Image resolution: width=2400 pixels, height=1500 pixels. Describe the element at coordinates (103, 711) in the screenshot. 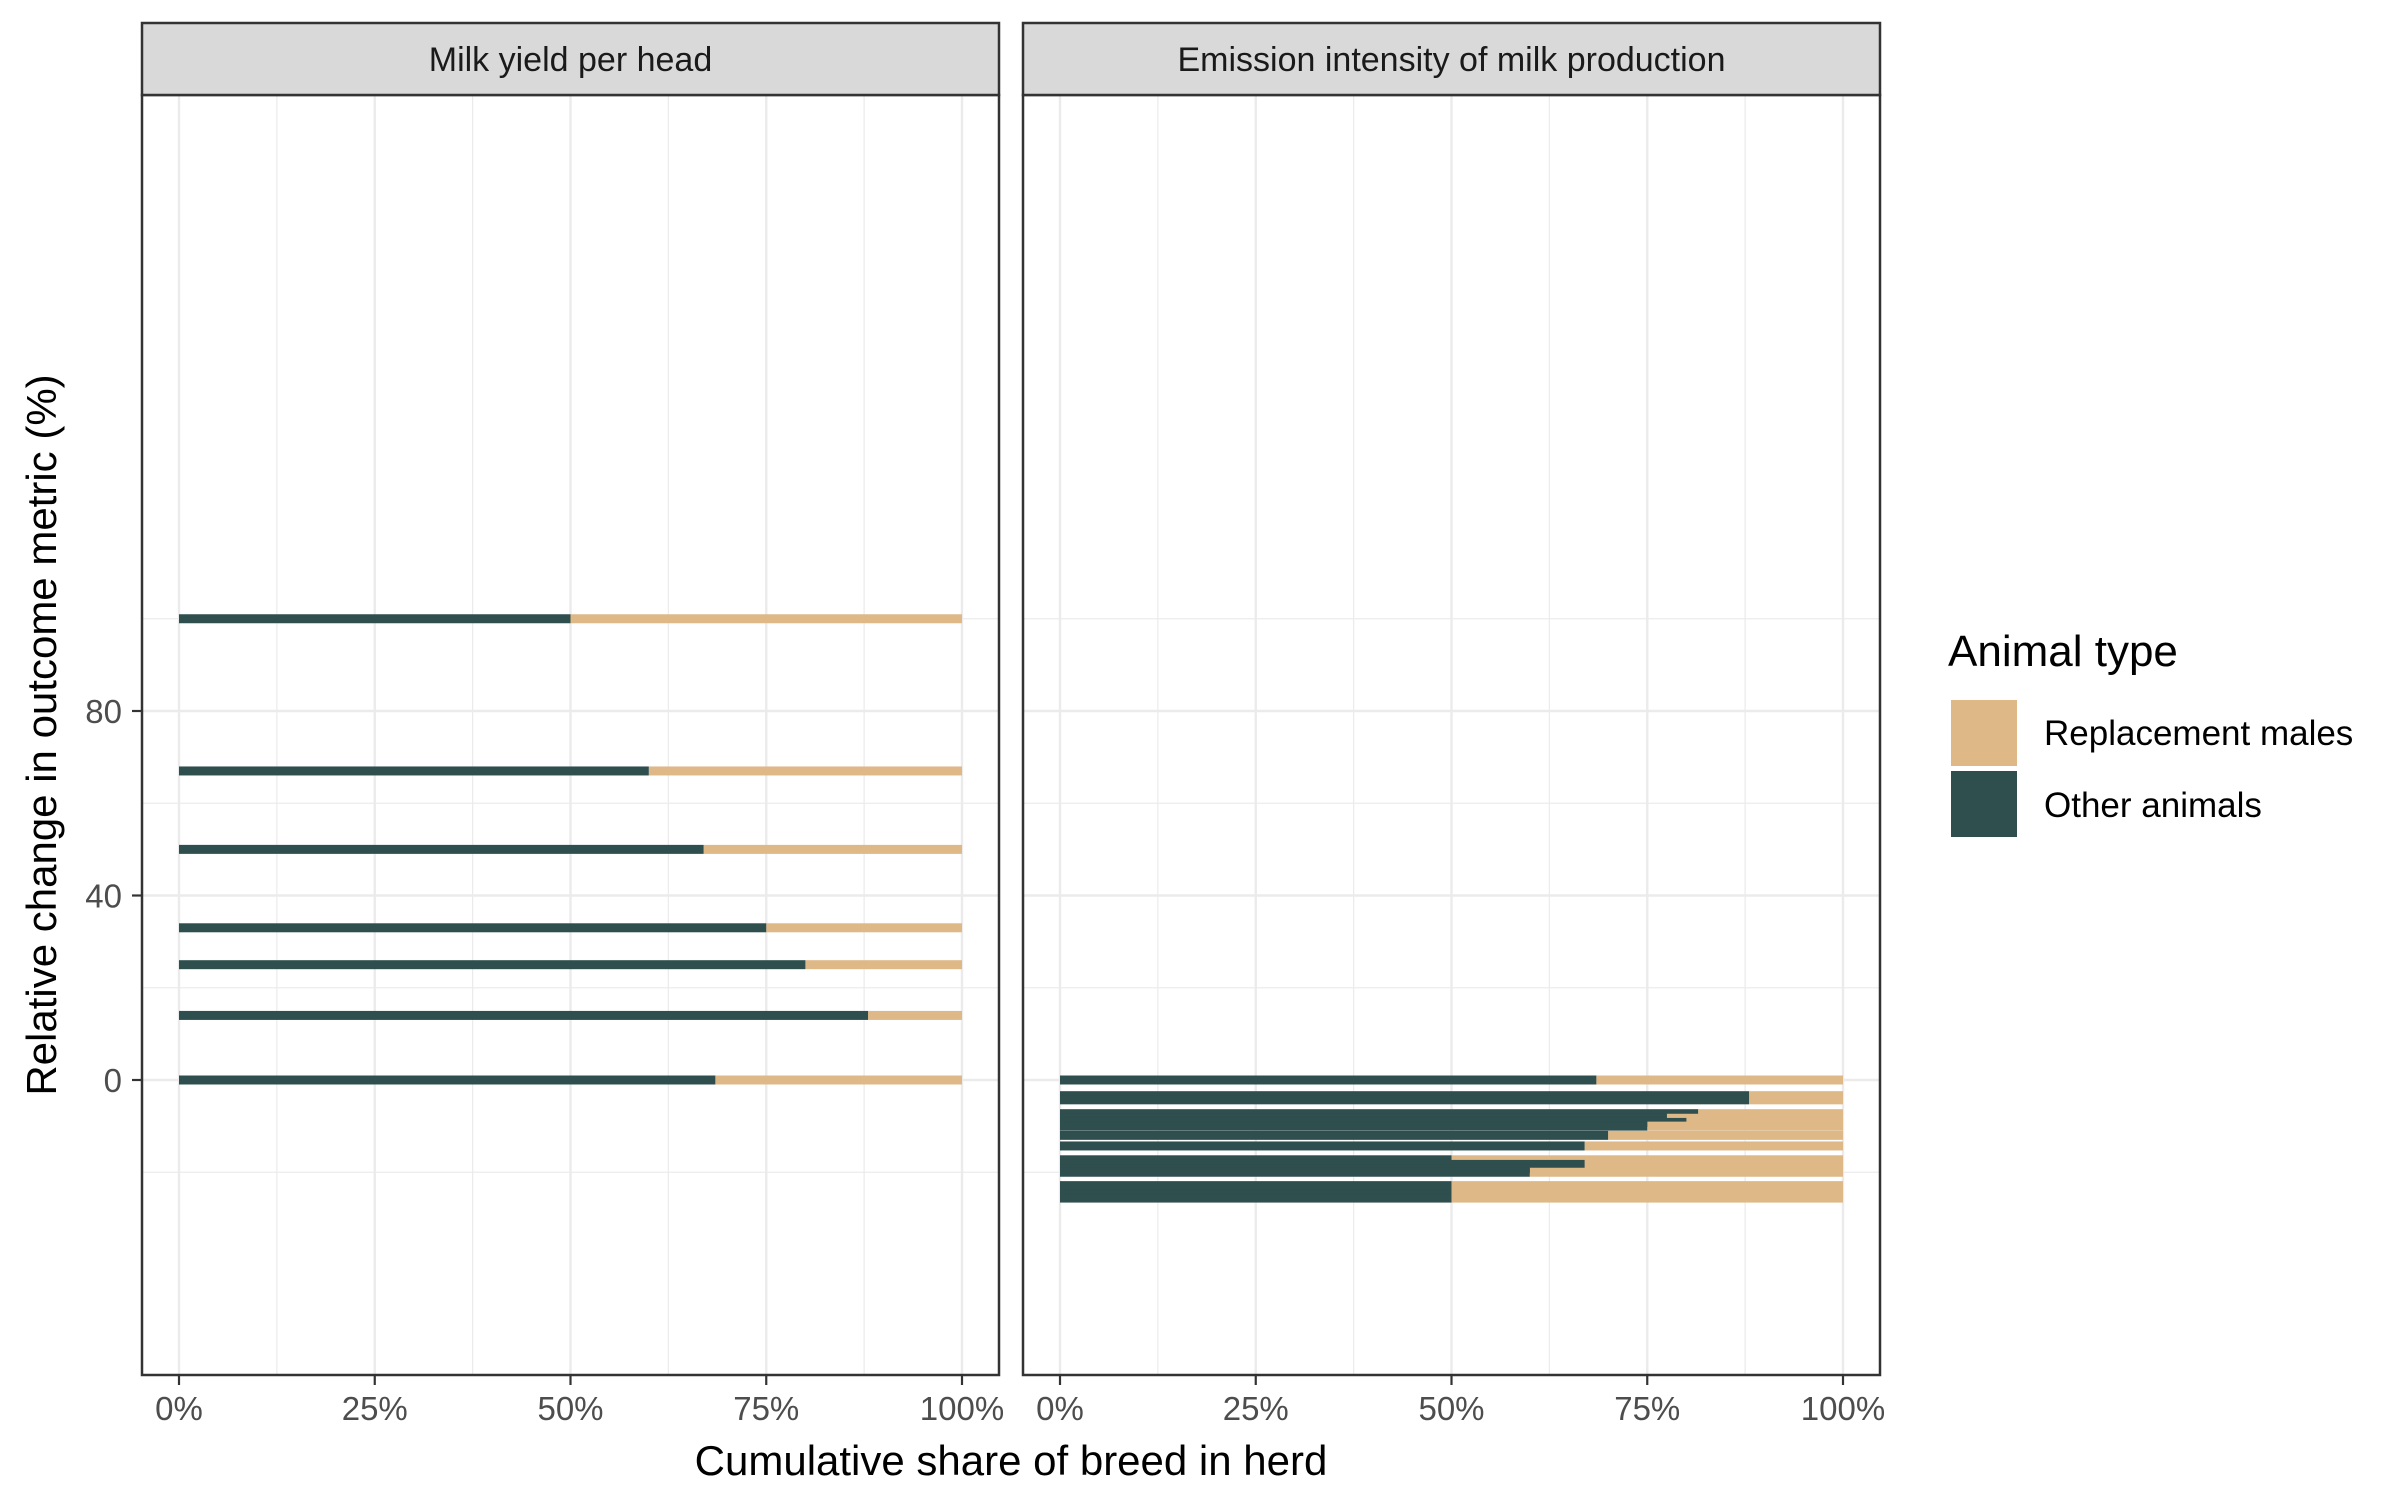

I see `y-tick-label: 80` at that location.